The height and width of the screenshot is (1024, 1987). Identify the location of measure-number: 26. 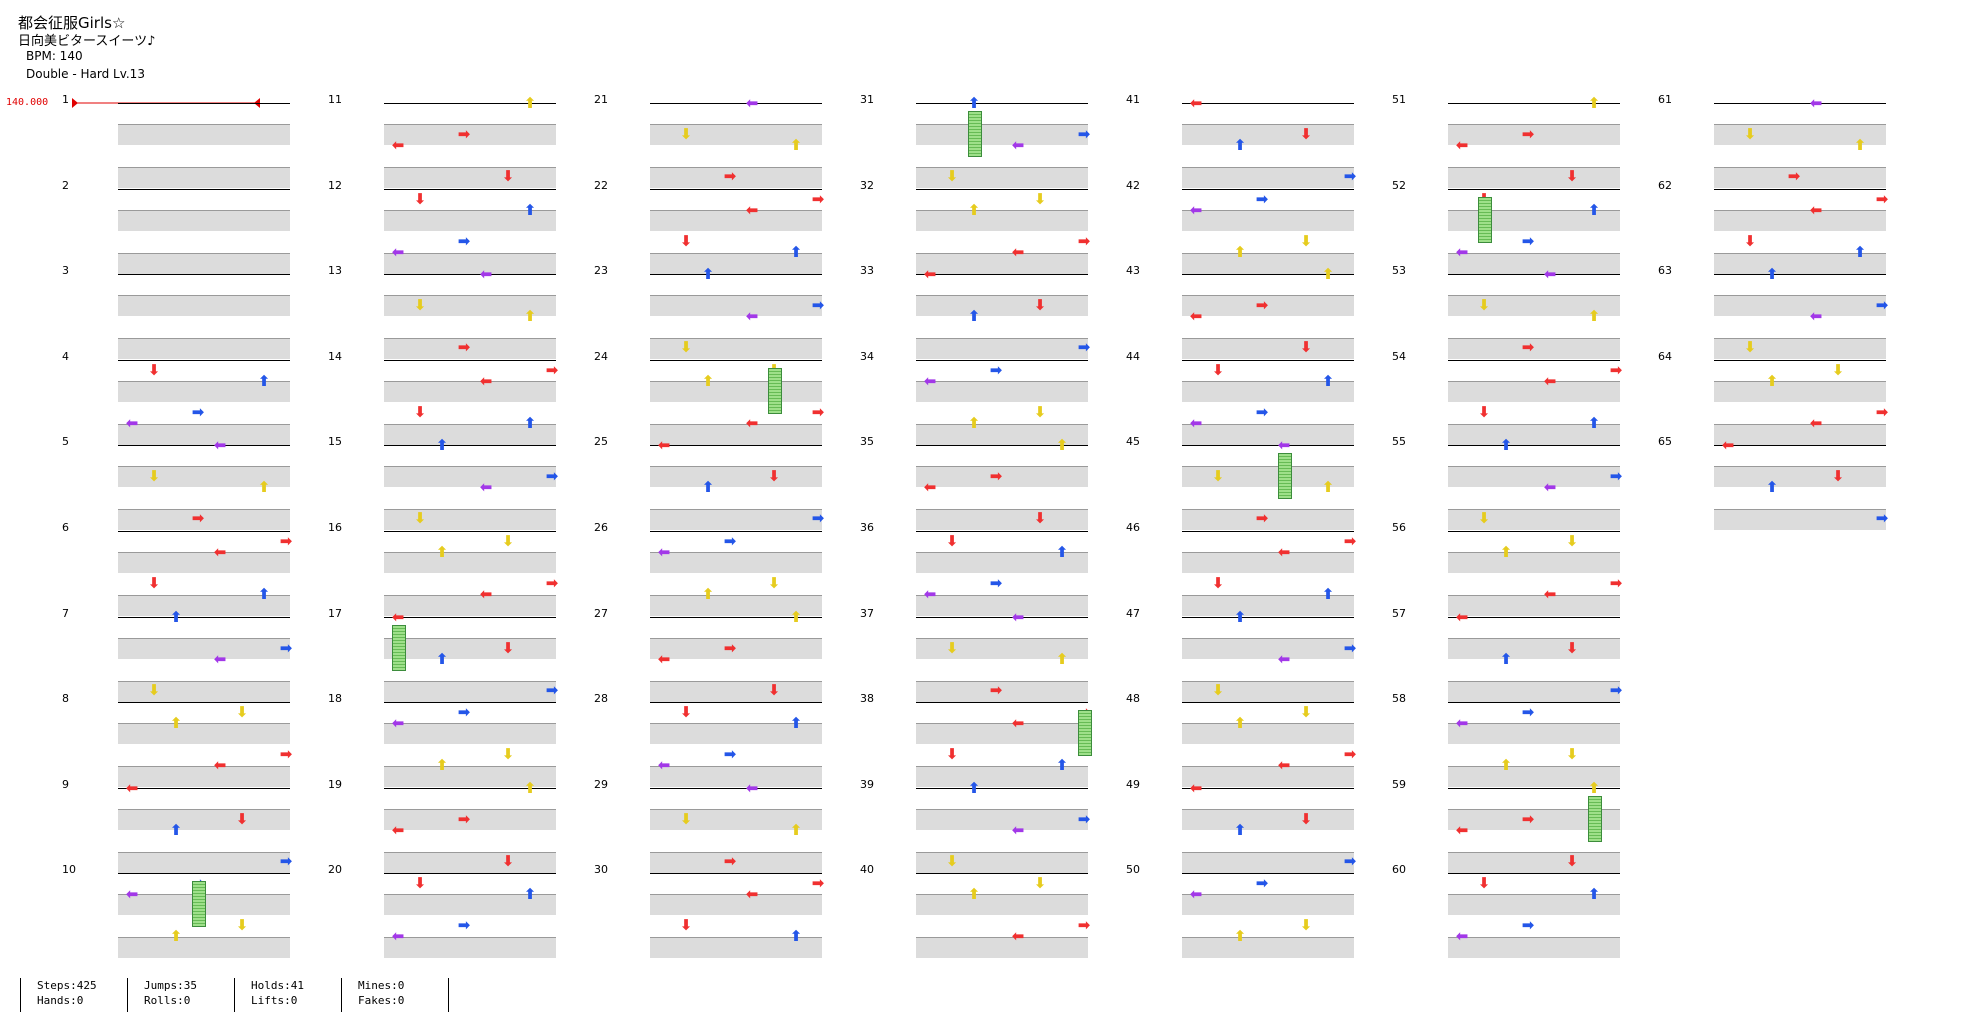
(601, 527).